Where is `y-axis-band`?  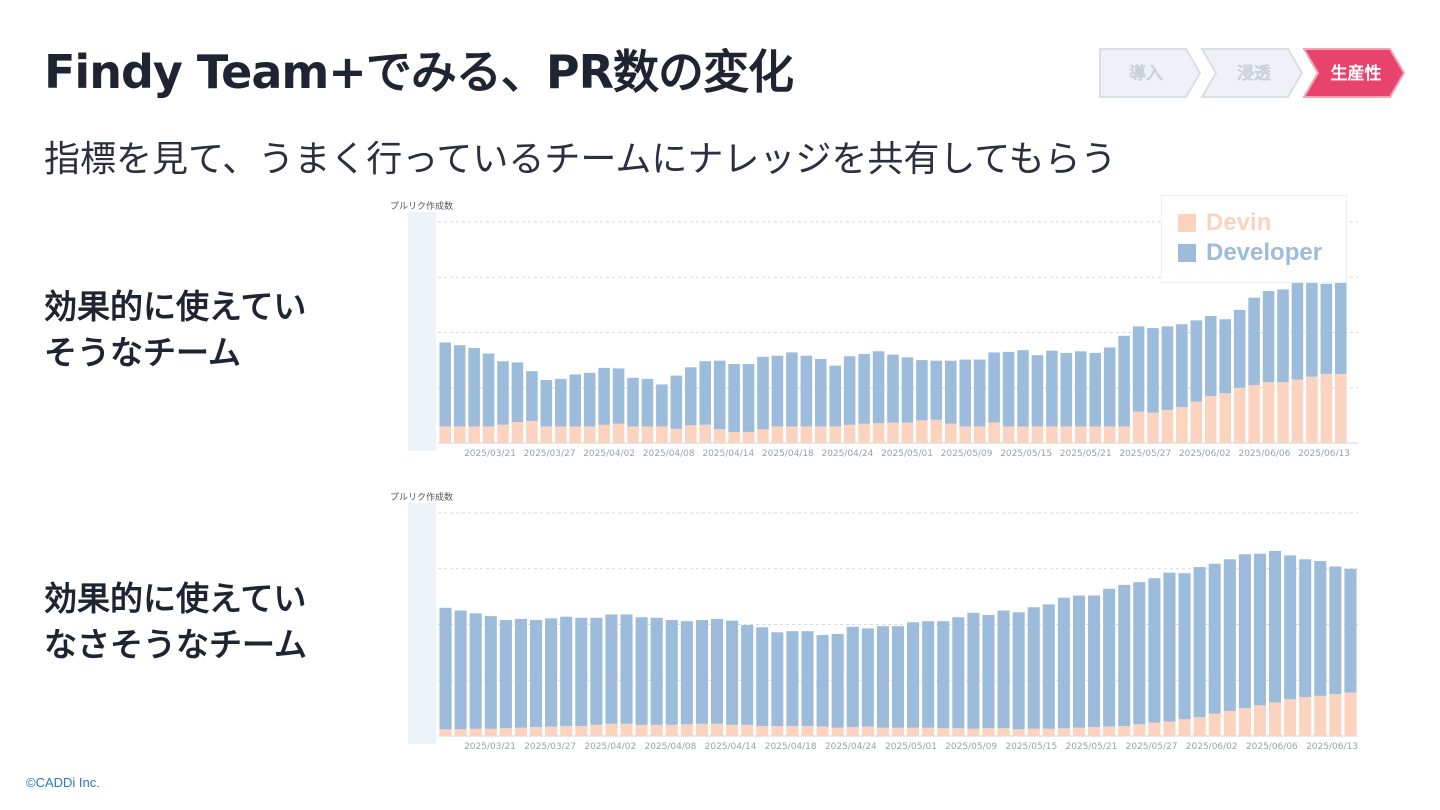
y-axis-band is located at coordinates (422, 623).